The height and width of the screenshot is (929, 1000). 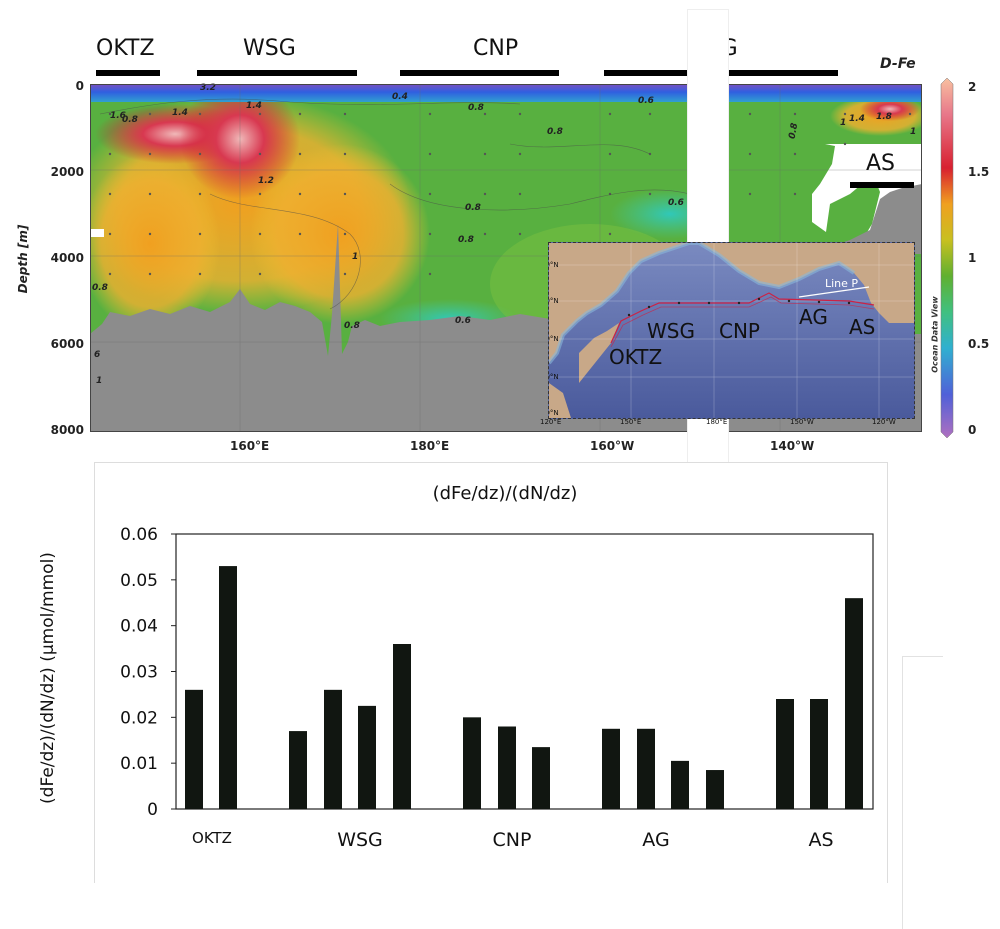 I want to click on inset-lon-tick: 120°E, so click(x=551, y=422).